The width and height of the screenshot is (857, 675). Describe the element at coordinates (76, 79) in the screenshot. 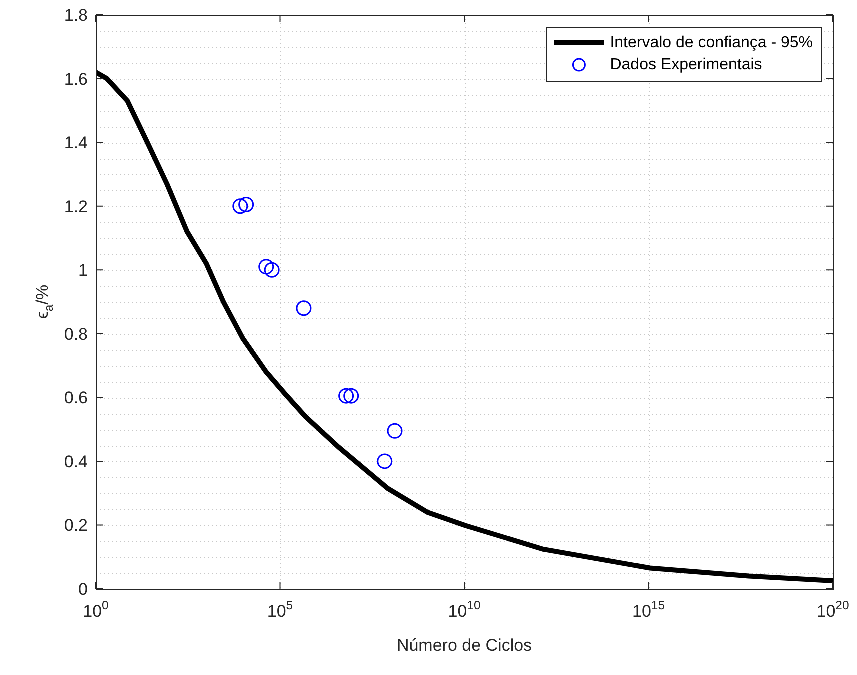

I see `y-tick-label: 1.6` at that location.